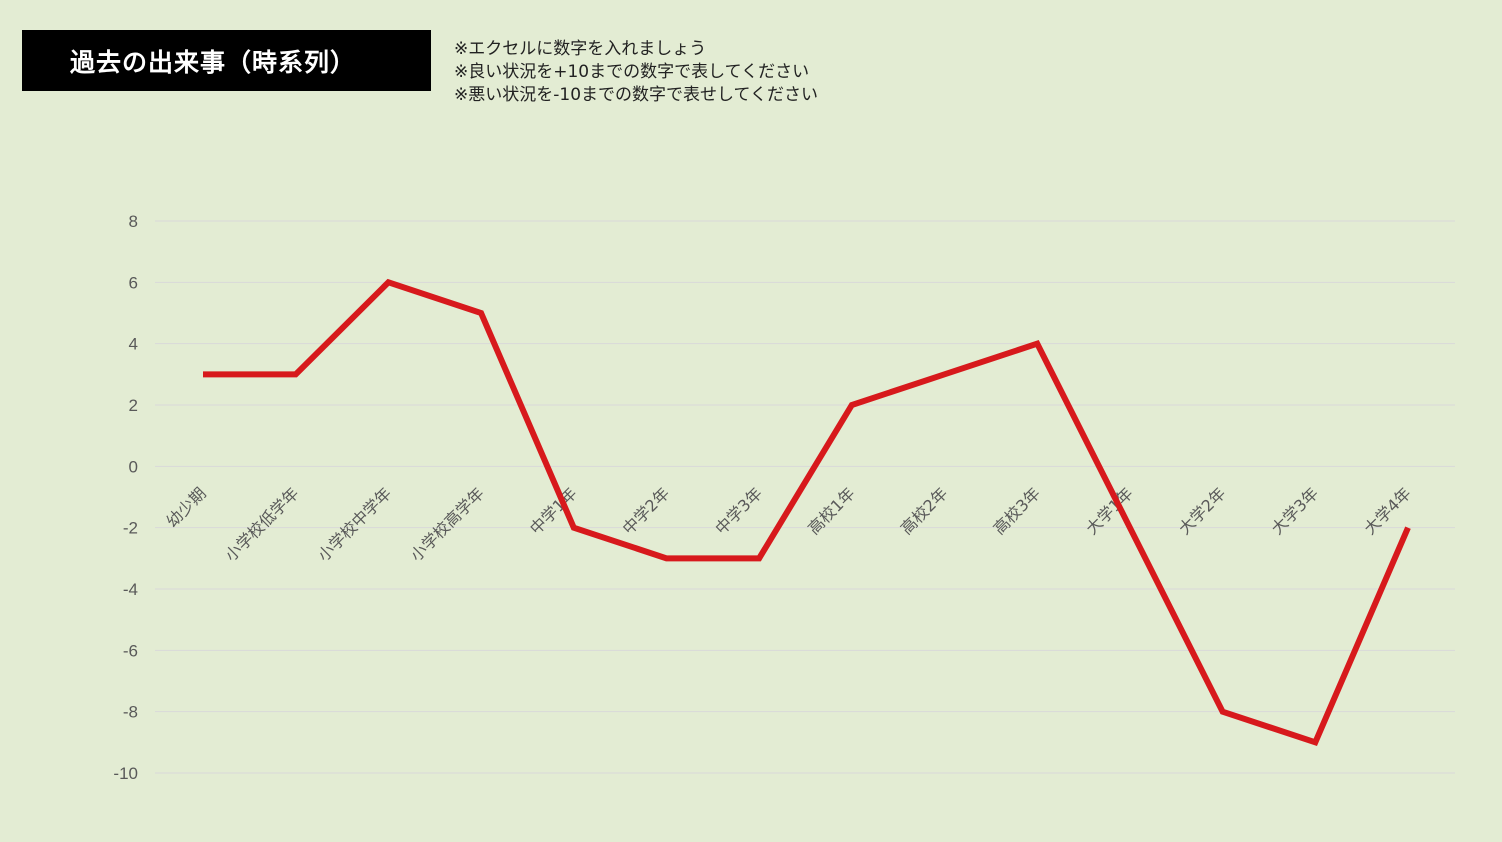 This screenshot has width=1502, height=842. I want to click on y-tick-label: -4, so click(130, 589).